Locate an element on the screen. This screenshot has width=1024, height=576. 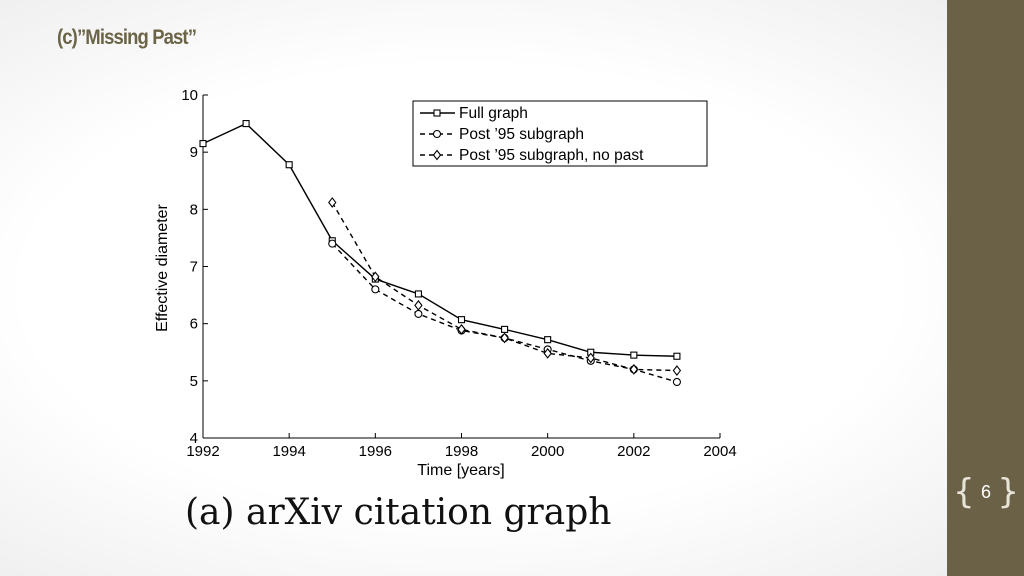
x-tick-label: 2000 is located at coordinates (547, 451).